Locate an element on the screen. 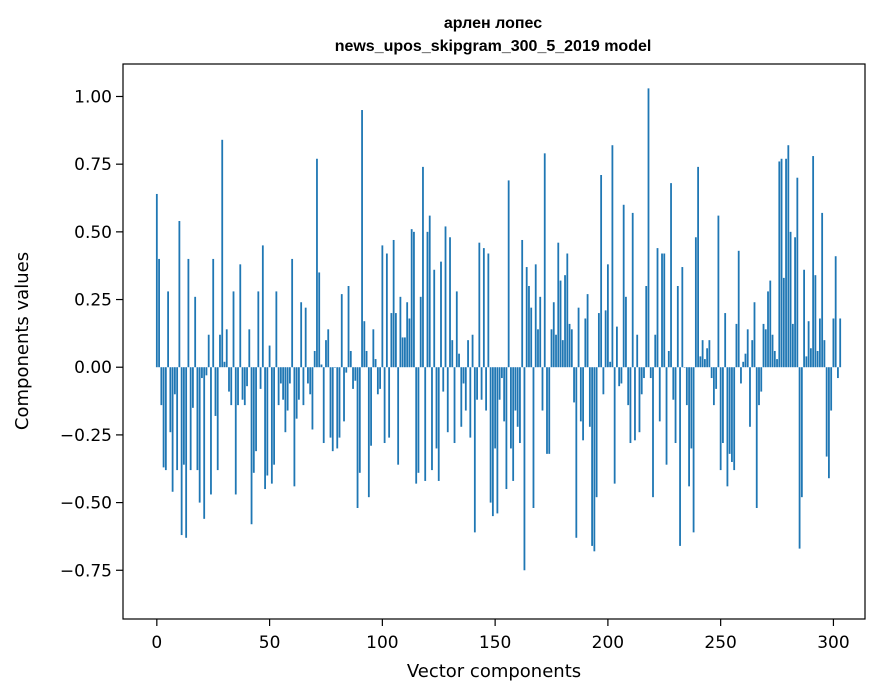  x-tick-label: 0 is located at coordinates (156, 643).